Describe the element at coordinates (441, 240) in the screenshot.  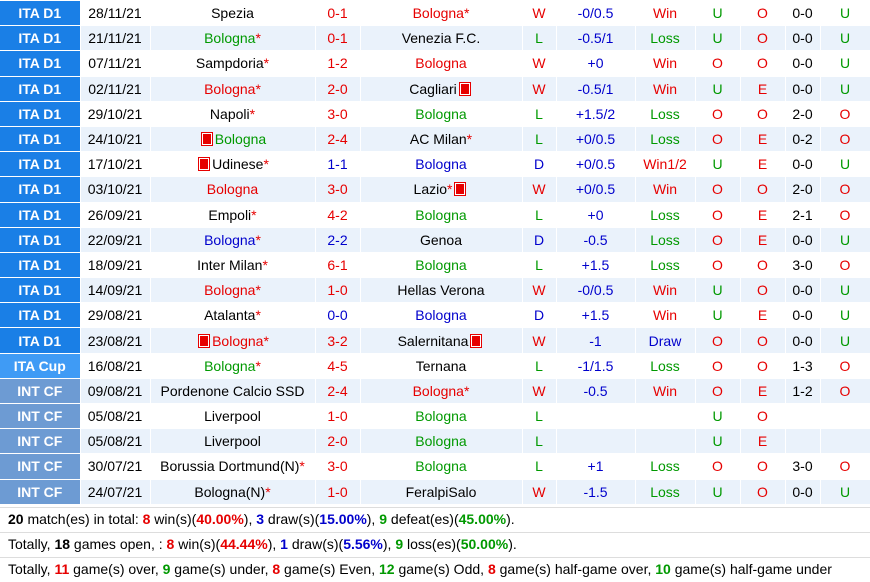
I see `away-team: Genoa` at that location.